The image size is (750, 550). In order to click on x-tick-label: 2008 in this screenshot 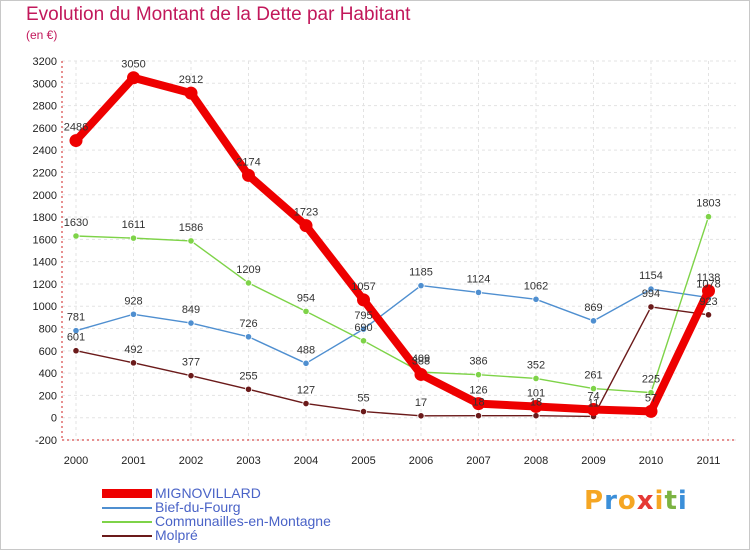, I will do `click(536, 461)`.